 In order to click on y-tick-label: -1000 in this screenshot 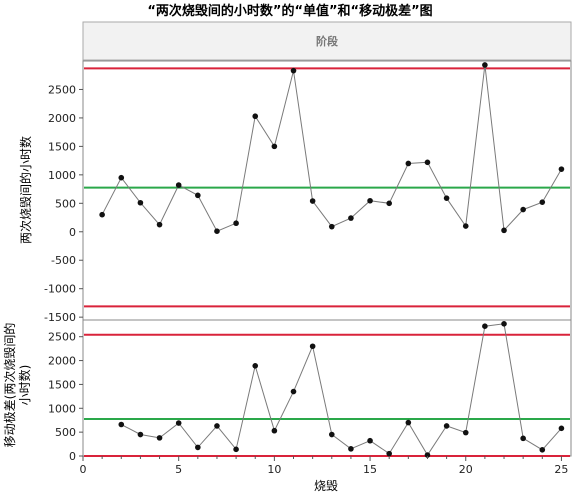, I will do `click(60, 289)`.